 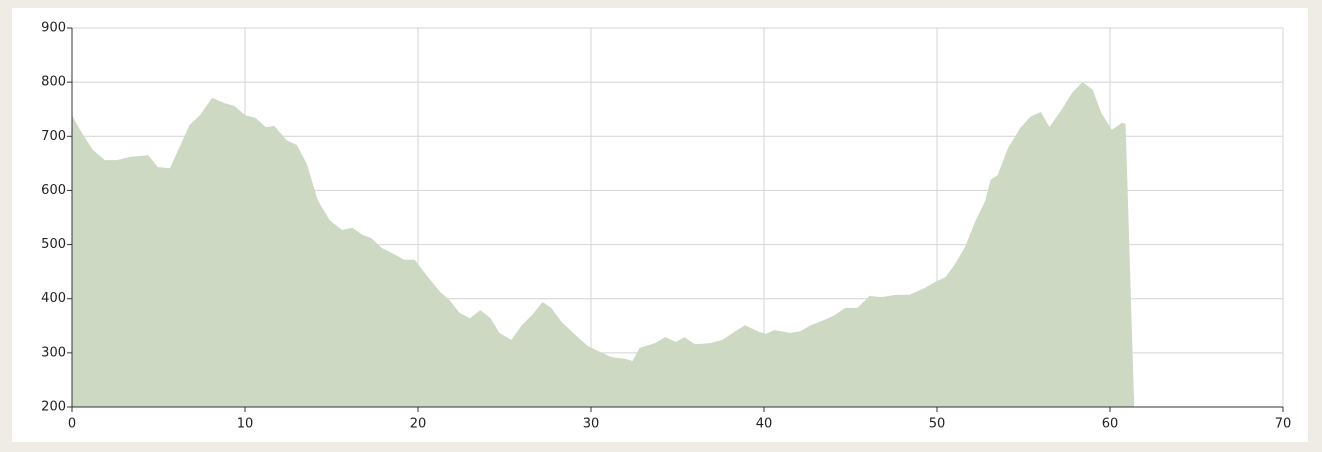 What do you see at coordinates (1283, 424) in the screenshot?
I see `x-tick-label: 70` at bounding box center [1283, 424].